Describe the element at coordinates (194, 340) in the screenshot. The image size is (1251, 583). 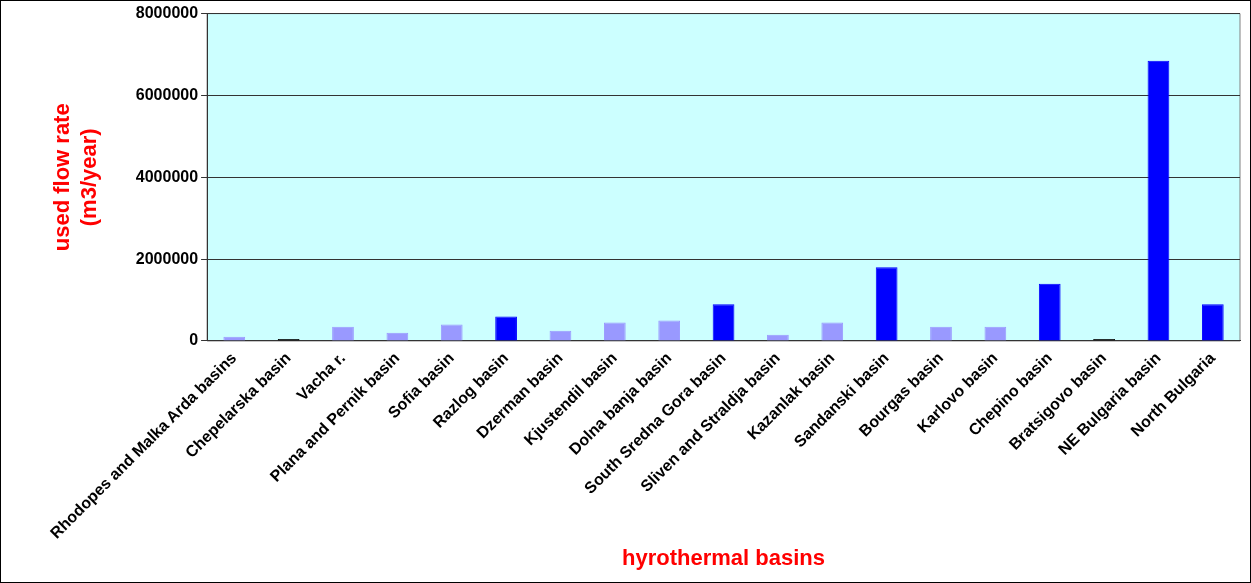
I see `y-tick-label: 0` at that location.